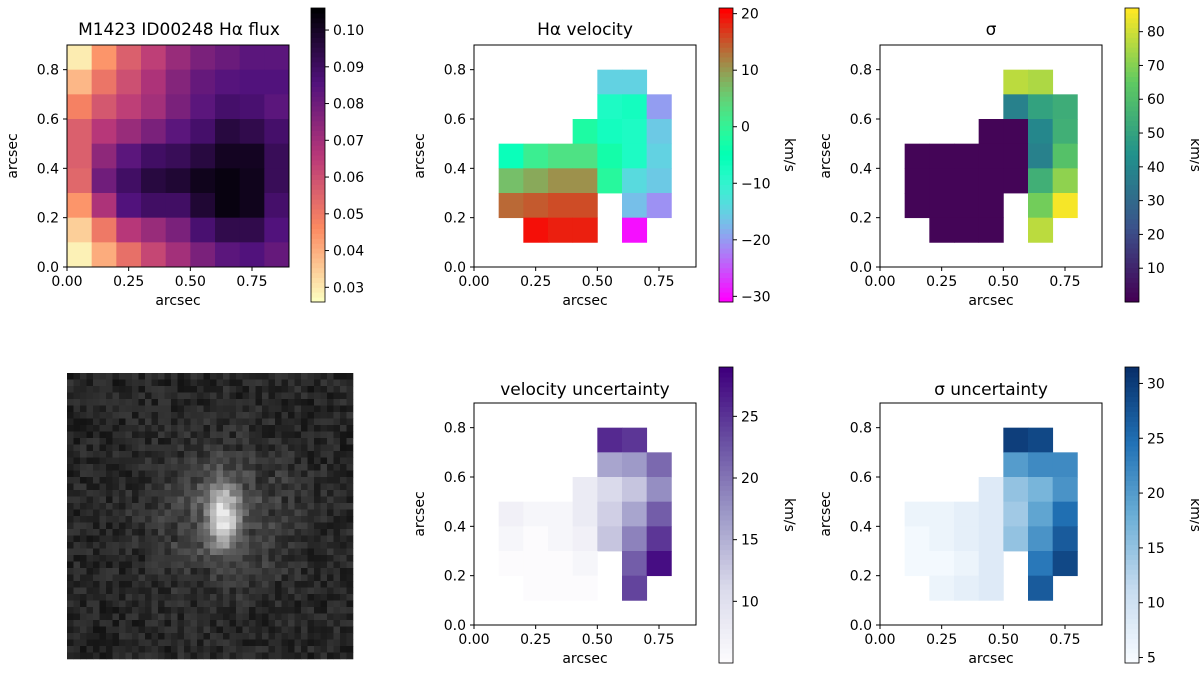  Describe the element at coordinates (756, 297) in the screenshot. I see `colorbar-tick-label: −30` at that location.